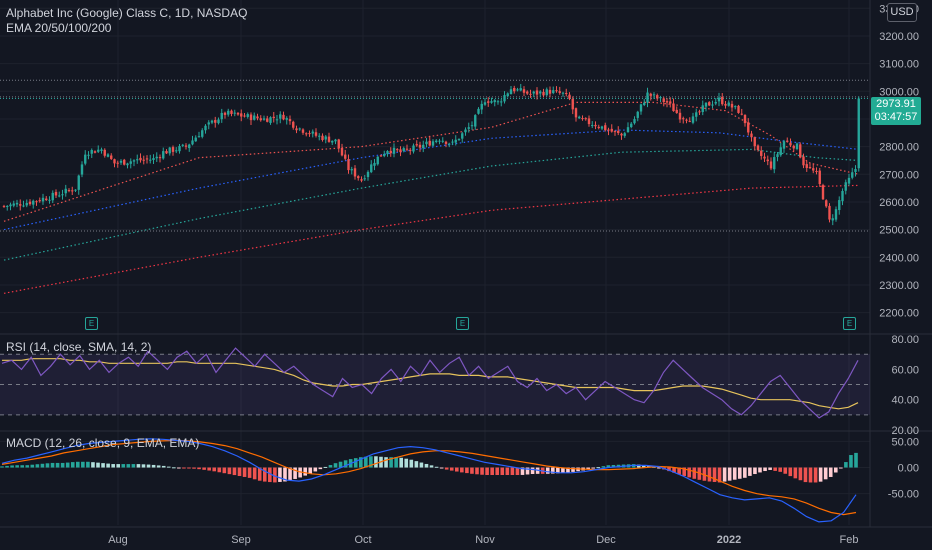 The height and width of the screenshot is (550, 932). Describe the element at coordinates (899, 37) in the screenshot. I see `price-tick-label: 3200.00` at that location.